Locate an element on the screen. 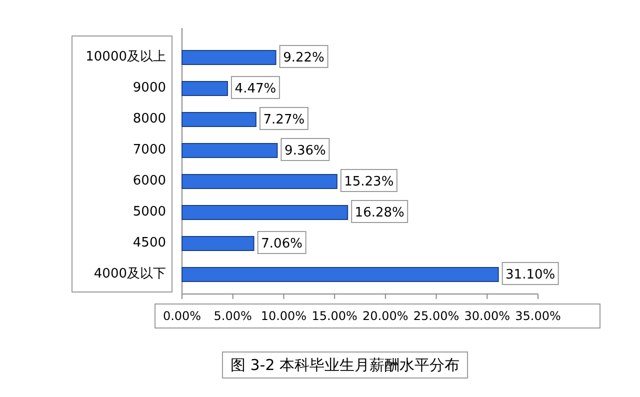 The width and height of the screenshot is (640, 397). y-tick-label: 4500 is located at coordinates (149, 243).